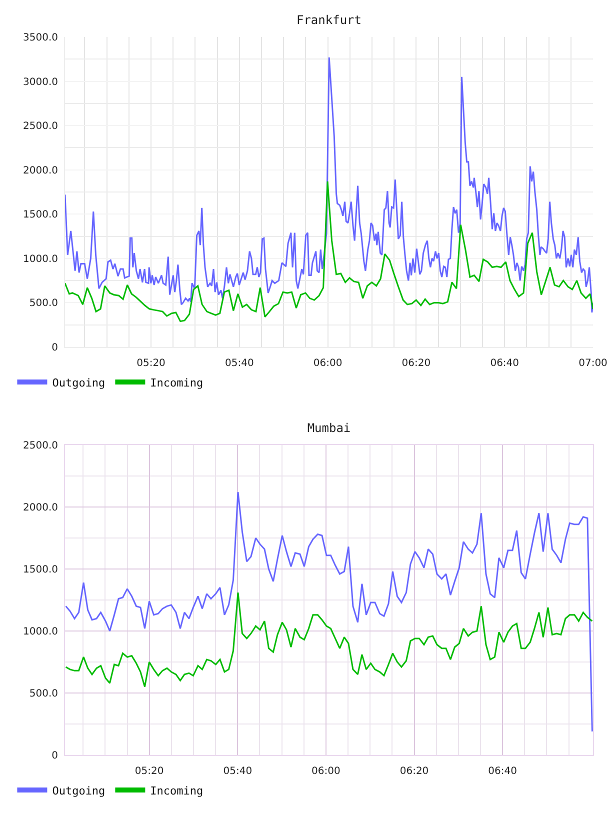 The width and height of the screenshot is (608, 816). What do you see at coordinates (329, 20) in the screenshot?
I see `chart-title: Frankfurt` at bounding box center [329, 20].